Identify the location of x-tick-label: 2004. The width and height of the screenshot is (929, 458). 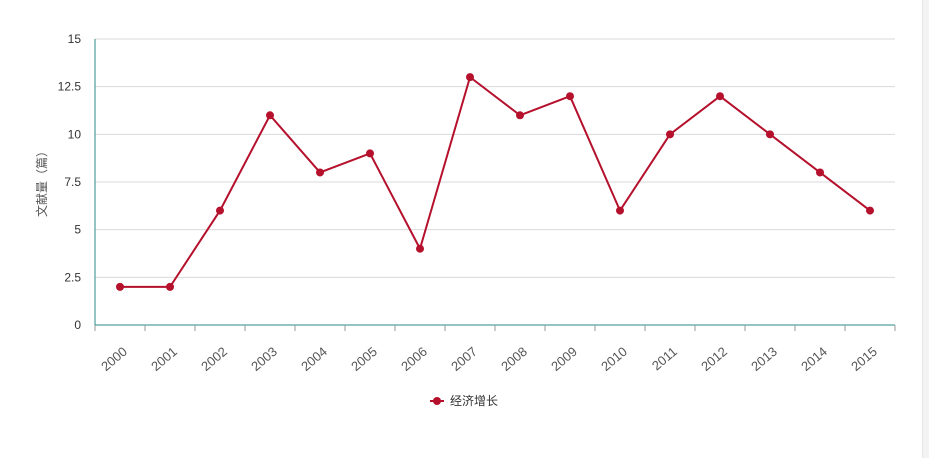
(314, 359).